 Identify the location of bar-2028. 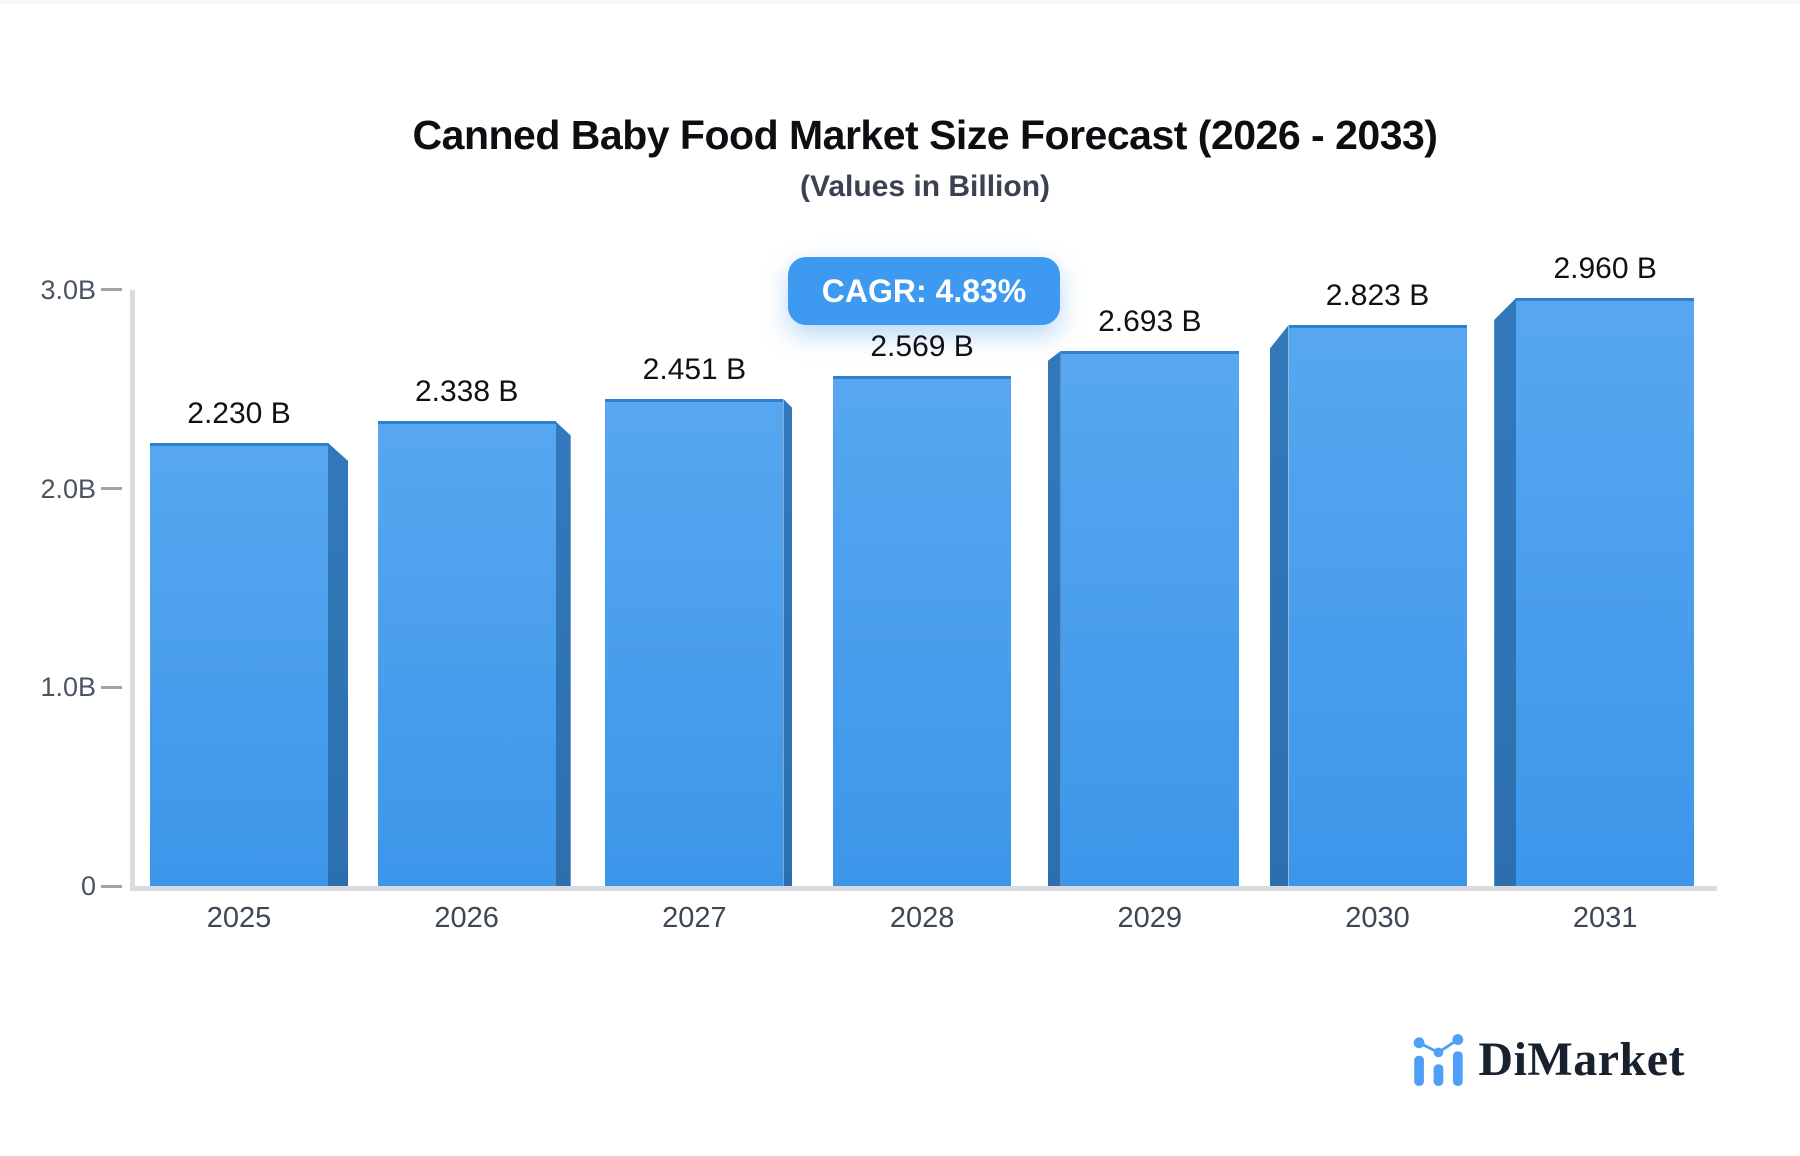
(922, 631).